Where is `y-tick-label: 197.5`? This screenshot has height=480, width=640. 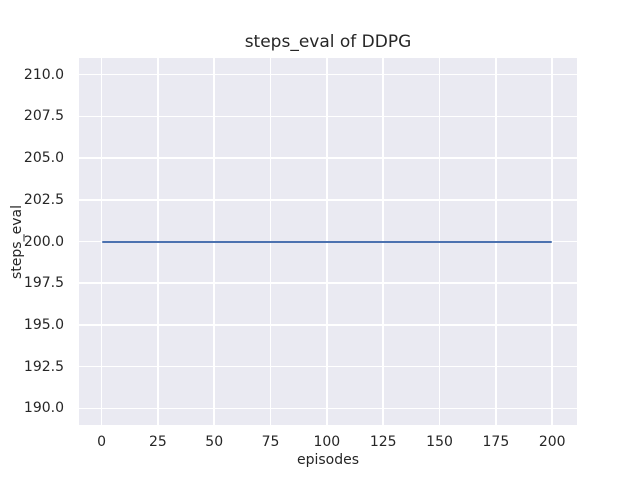
y-tick-label: 197.5 is located at coordinates (43, 283).